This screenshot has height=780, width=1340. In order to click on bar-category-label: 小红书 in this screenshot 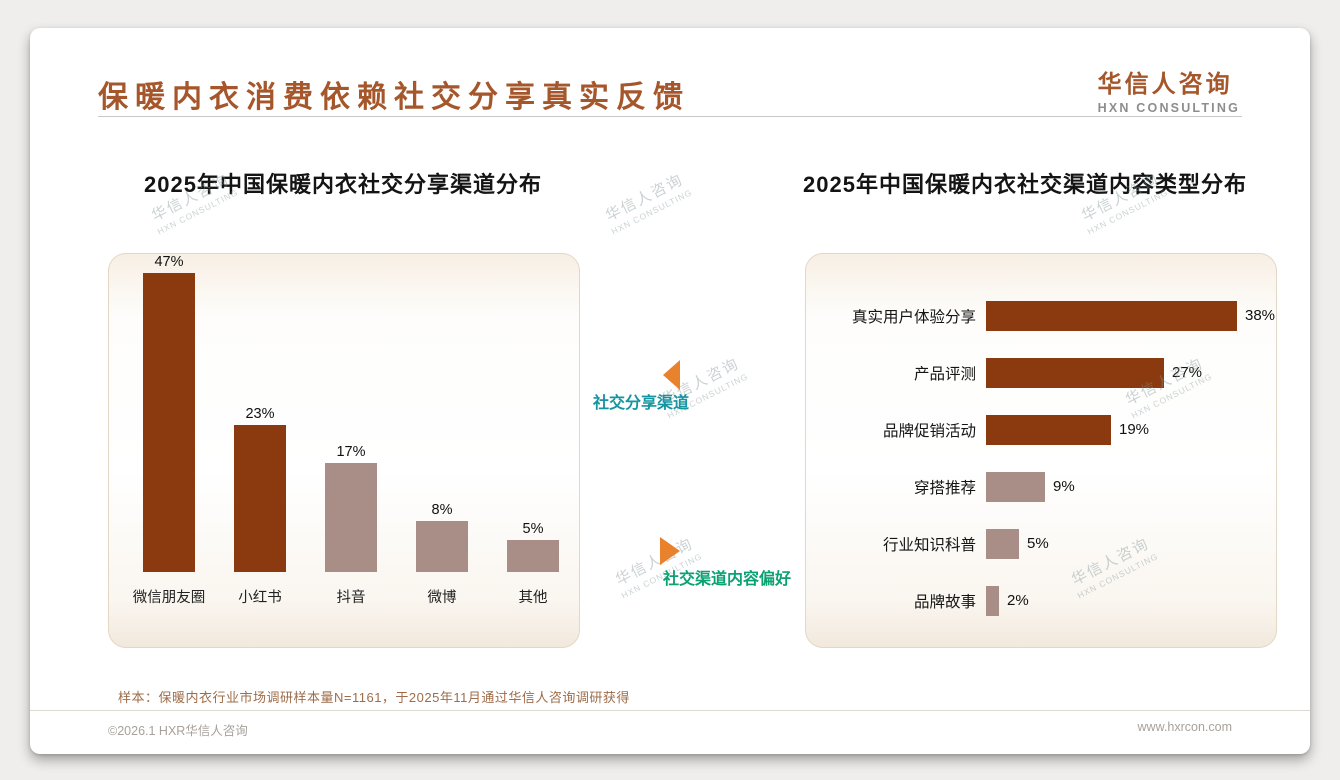, I will do `click(260, 598)`.